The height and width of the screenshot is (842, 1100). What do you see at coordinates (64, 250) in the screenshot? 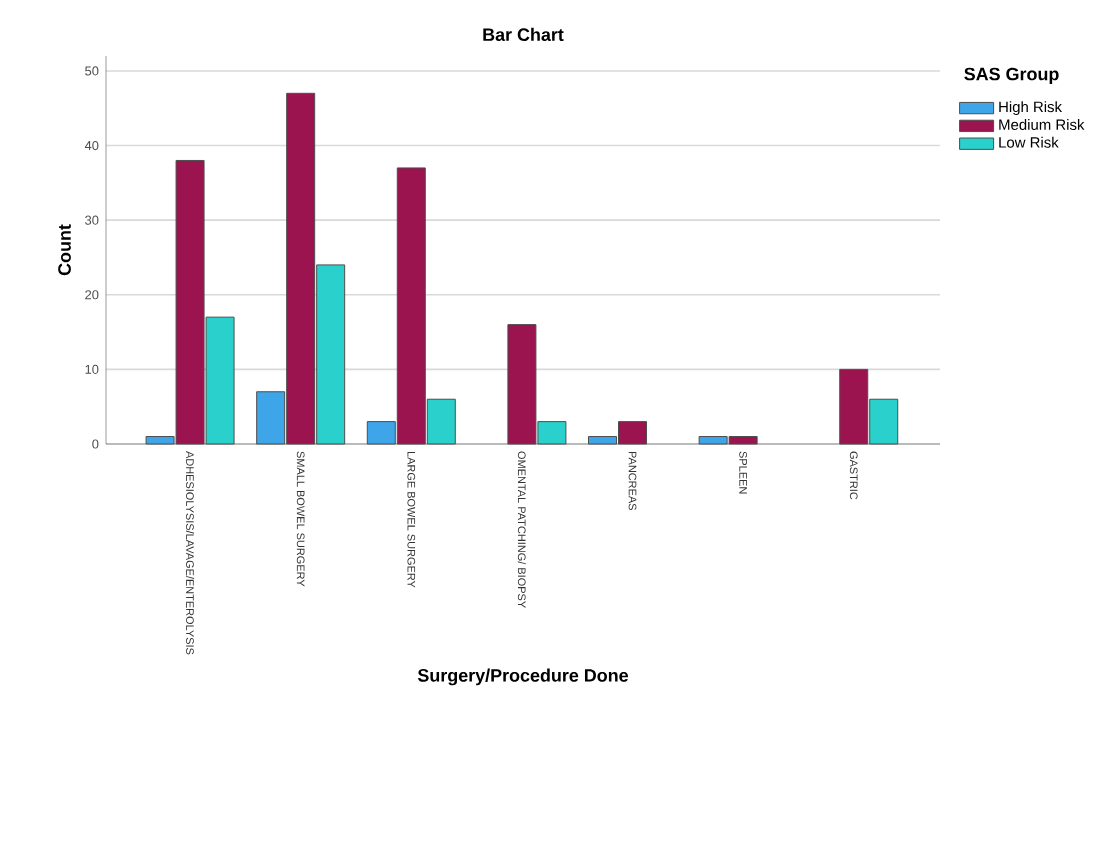
I see `y-axis-title: Count` at bounding box center [64, 250].